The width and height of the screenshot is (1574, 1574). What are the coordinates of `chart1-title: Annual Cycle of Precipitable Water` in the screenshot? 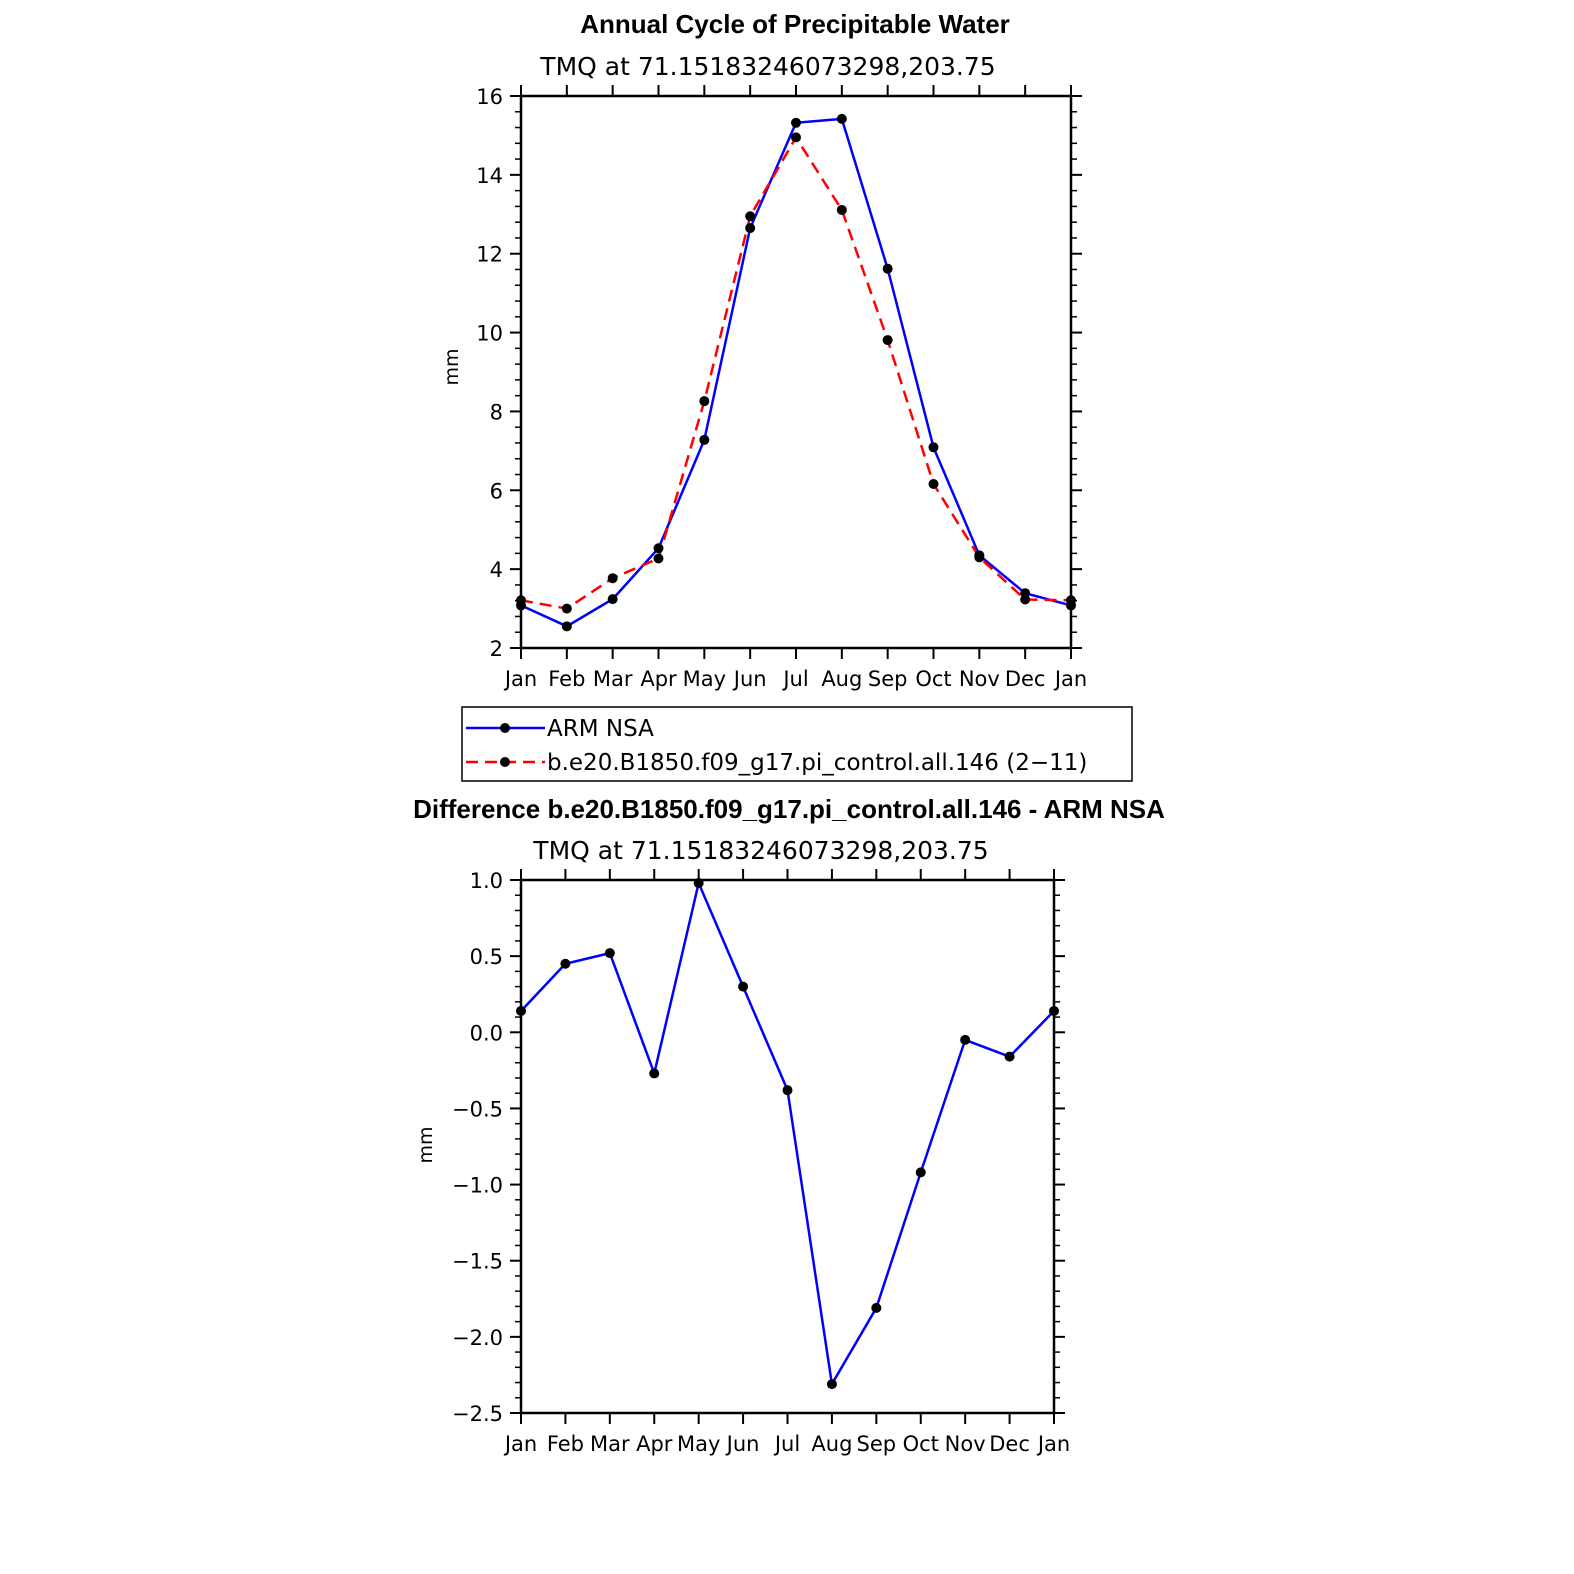 It's located at (795, 24).